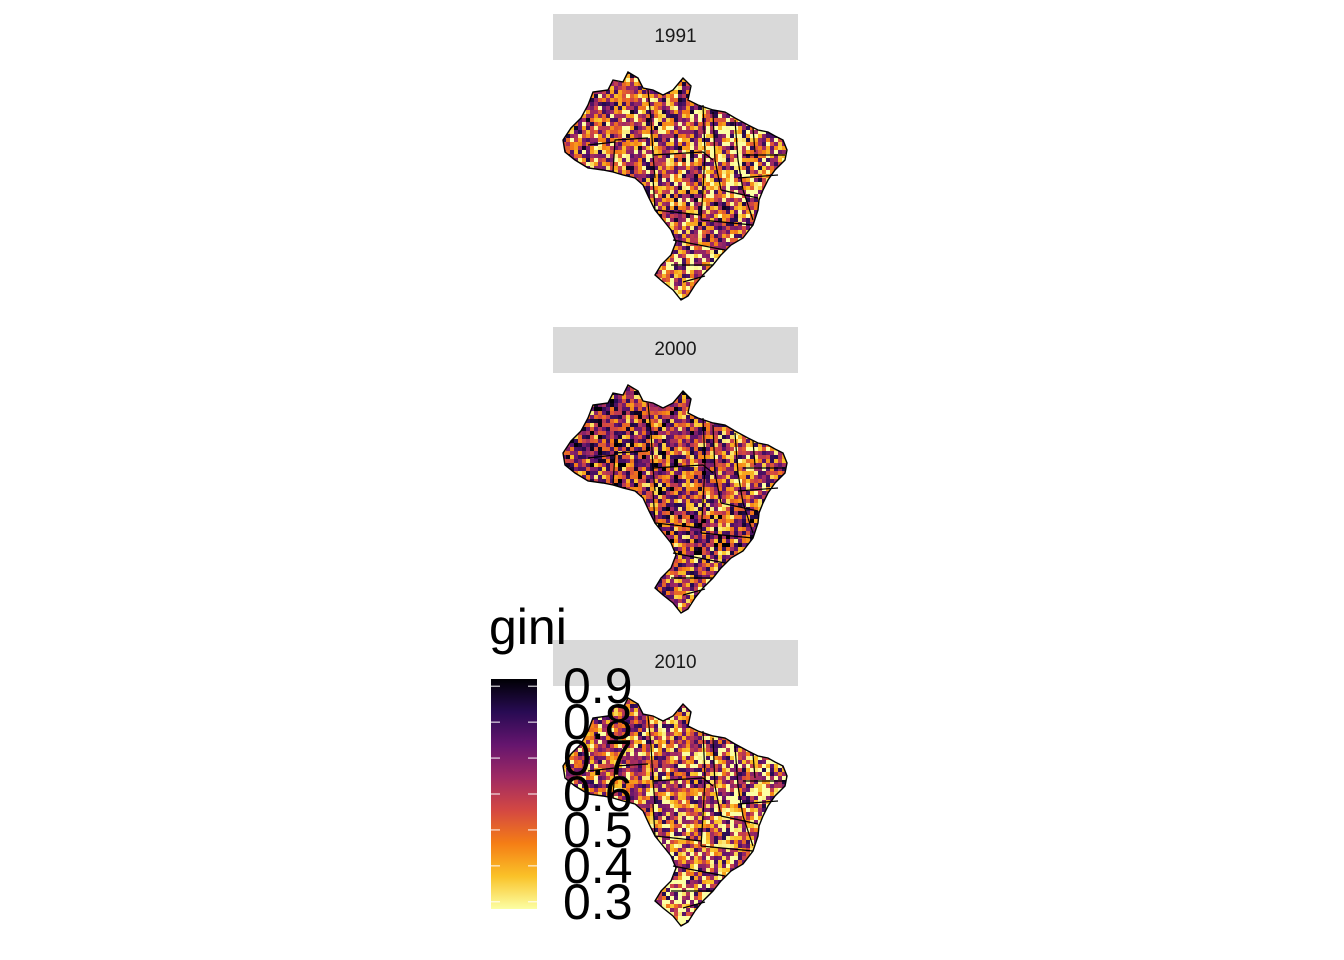  Describe the element at coordinates (514, 794) in the screenshot. I see `legend-colorbar` at that location.